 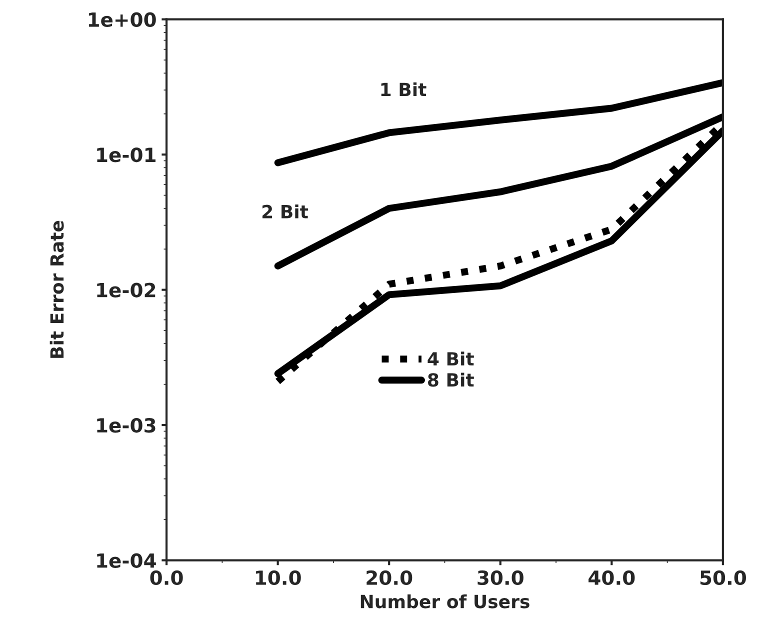 I want to click on legend-label: 4 Bit, so click(x=451, y=359).